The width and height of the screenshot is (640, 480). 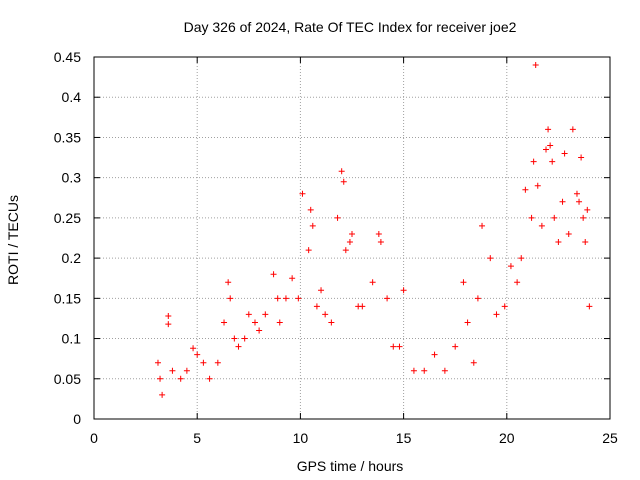 I want to click on x-tick-label: 5, so click(x=197, y=438).